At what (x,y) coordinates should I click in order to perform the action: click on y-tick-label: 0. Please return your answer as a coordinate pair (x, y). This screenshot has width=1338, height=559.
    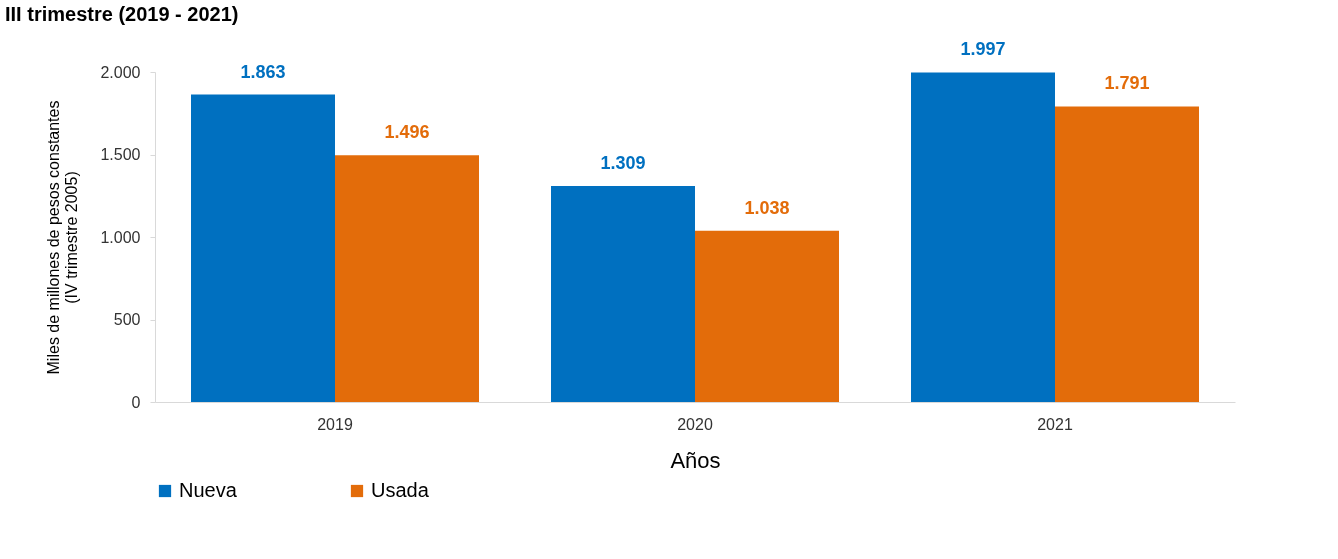
    Looking at the image, I should click on (136, 402).